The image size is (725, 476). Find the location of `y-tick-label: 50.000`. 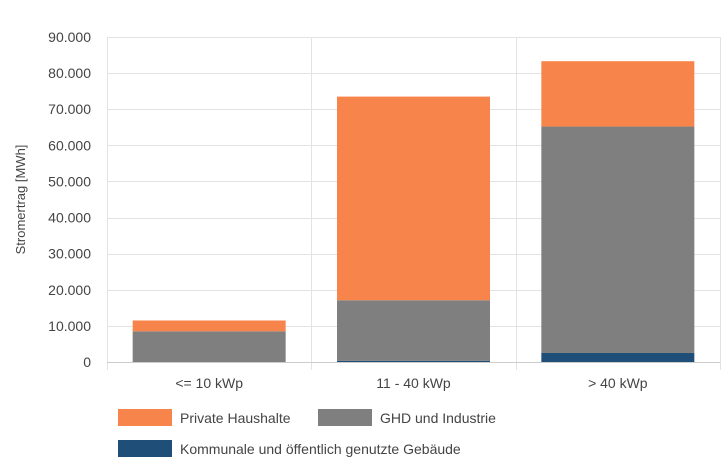

y-tick-label: 50.000 is located at coordinates (69, 181).